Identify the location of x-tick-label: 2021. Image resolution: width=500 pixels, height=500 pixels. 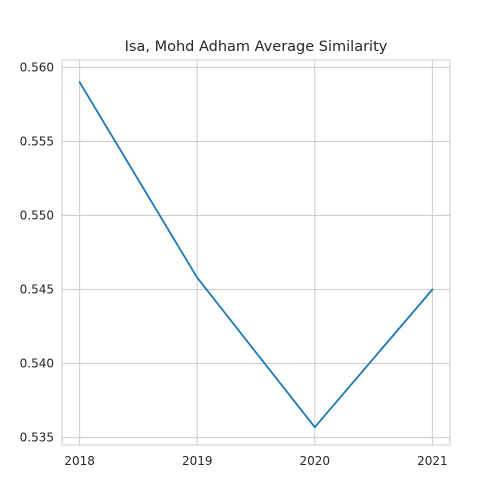
(432, 461).